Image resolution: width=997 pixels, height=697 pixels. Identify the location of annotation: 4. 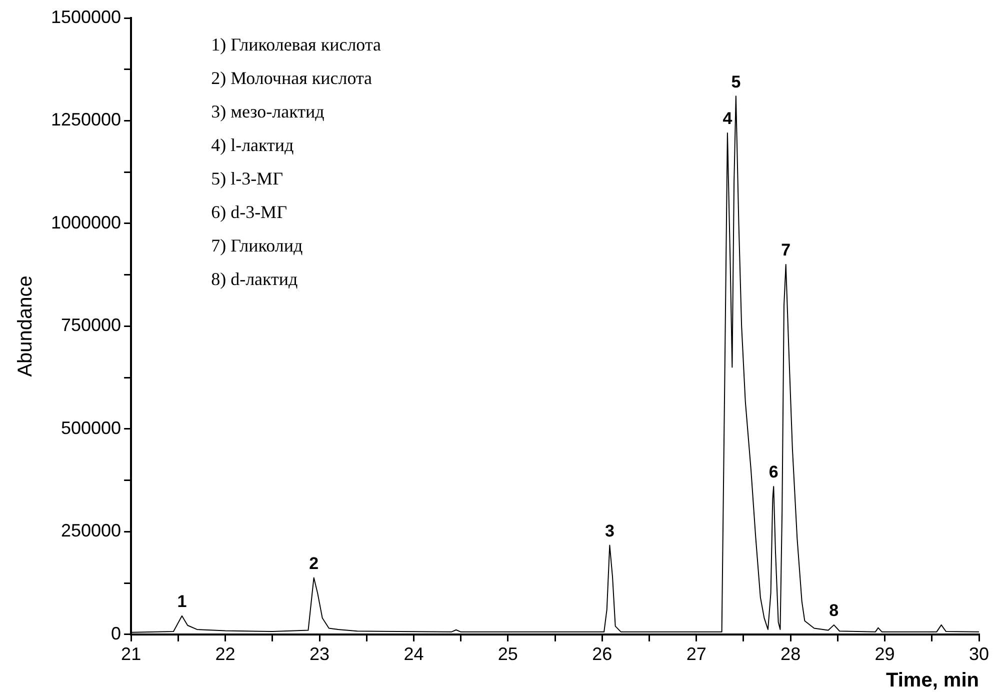
(727, 118).